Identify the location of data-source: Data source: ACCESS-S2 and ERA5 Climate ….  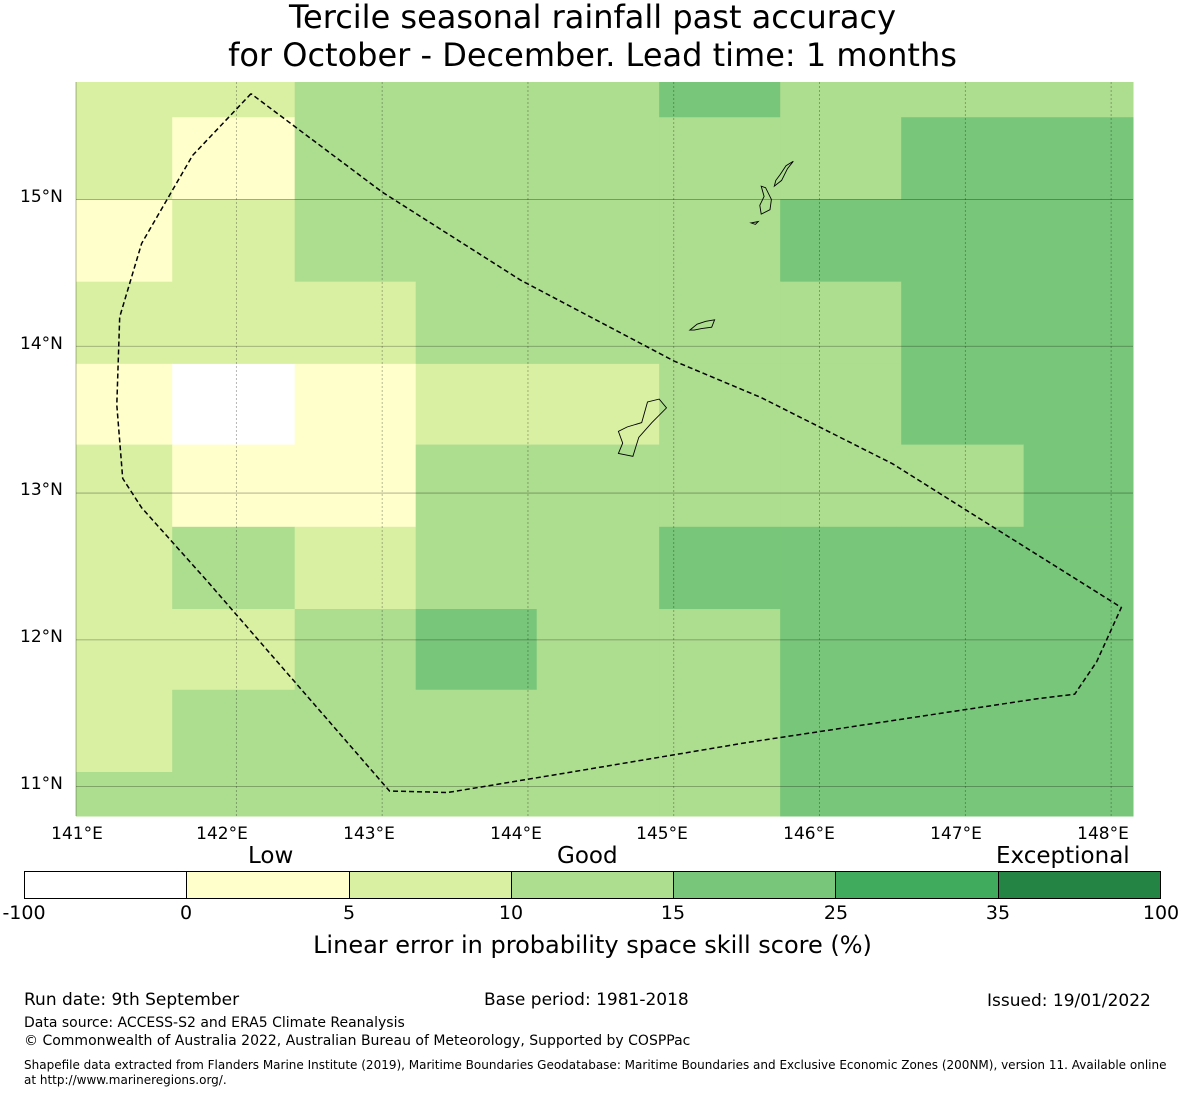
(214, 1023).